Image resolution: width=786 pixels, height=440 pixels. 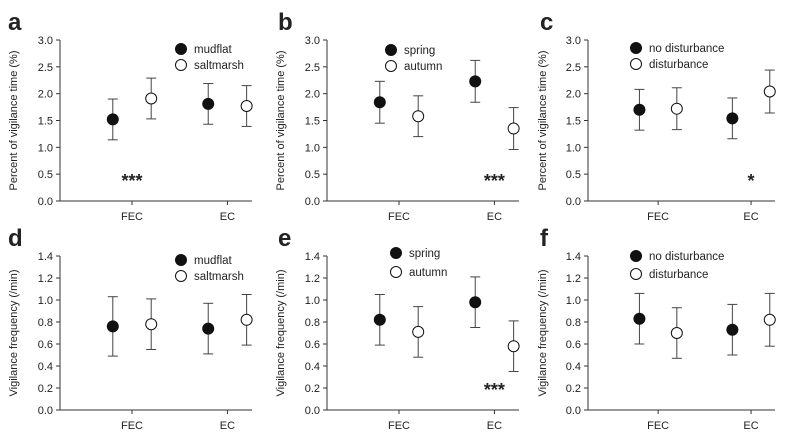 What do you see at coordinates (751, 181) in the screenshot?
I see `significance-label: *` at bounding box center [751, 181].